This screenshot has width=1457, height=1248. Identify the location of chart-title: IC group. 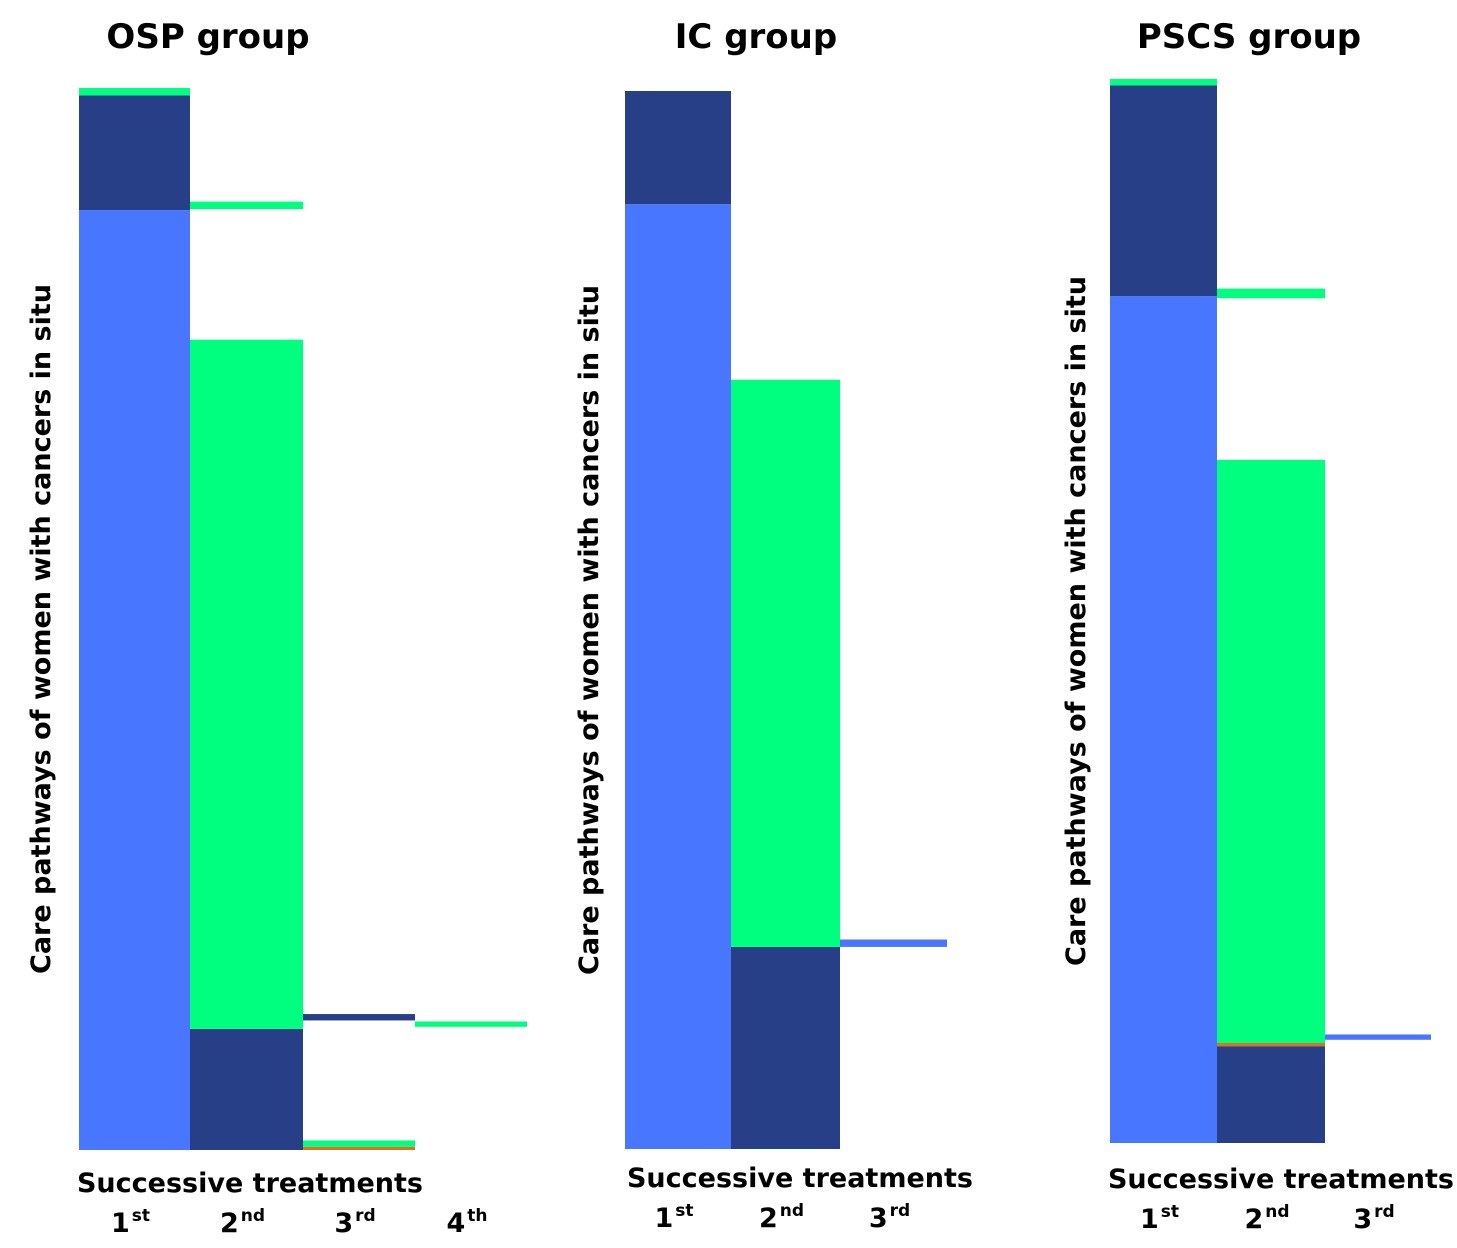
(756, 37).